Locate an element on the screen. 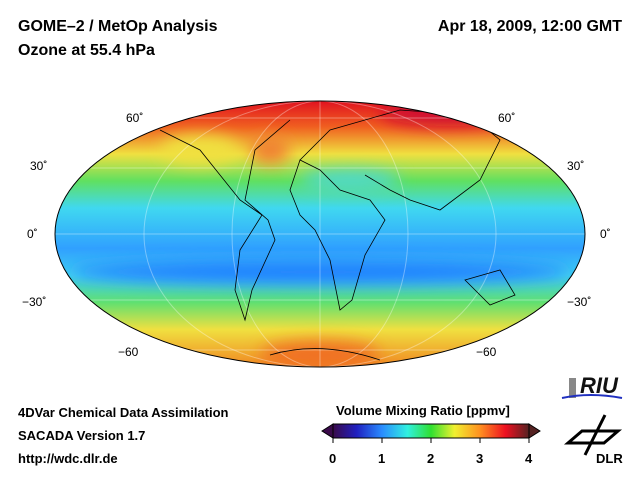 Image resolution: width=640 pixels, height=480 pixels. lat-label-eq-right: 0˚ is located at coordinates (605, 234).